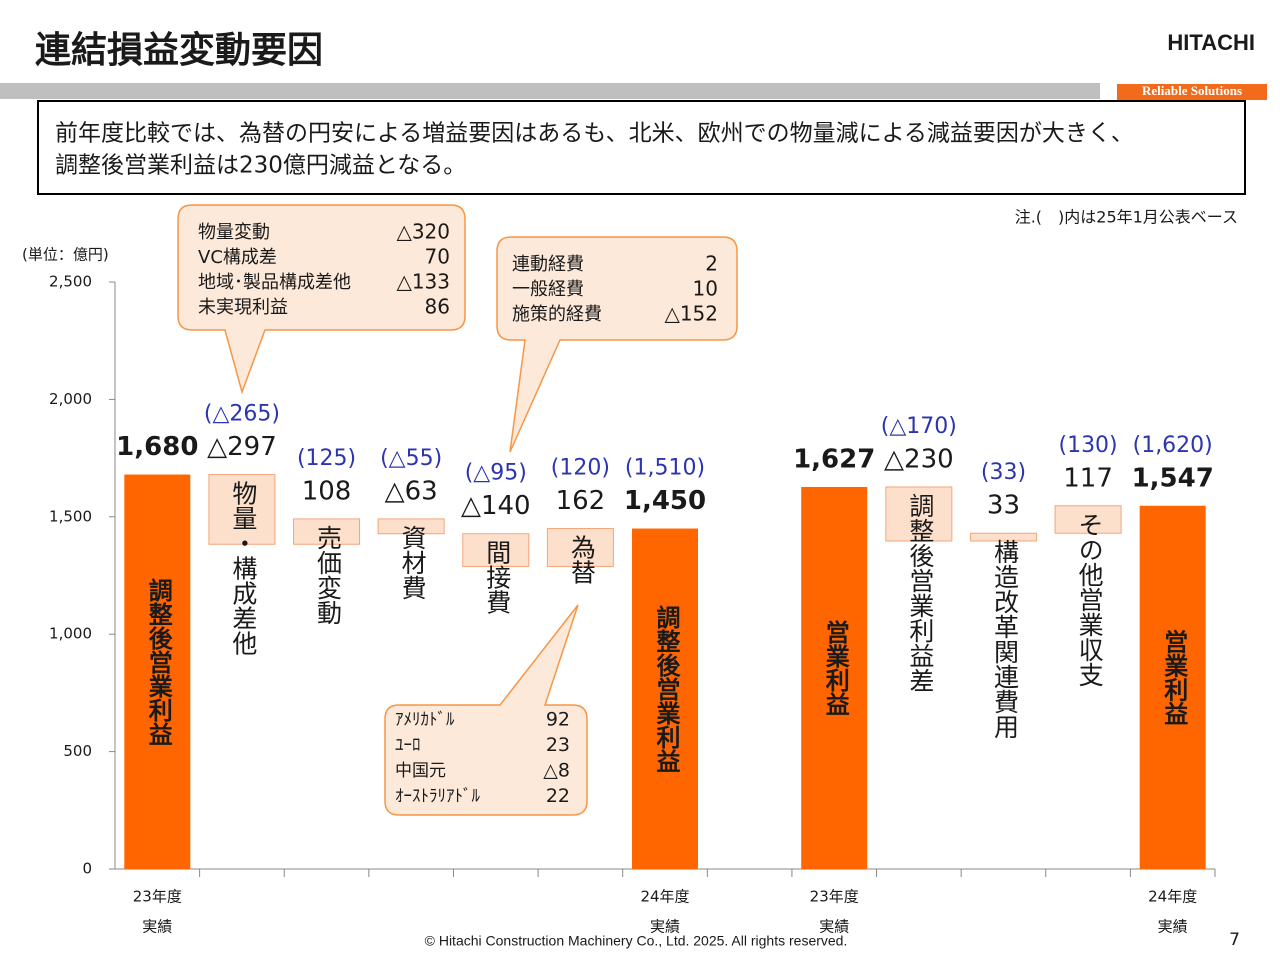 The image size is (1280, 960). I want to click on callout-item-value: 70, so click(437, 257).